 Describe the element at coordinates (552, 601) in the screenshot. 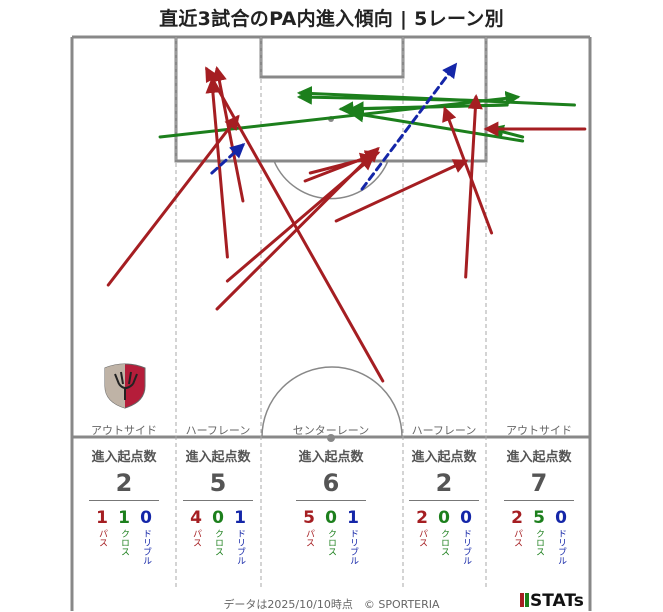

I see `stats-logo: STATs` at that location.